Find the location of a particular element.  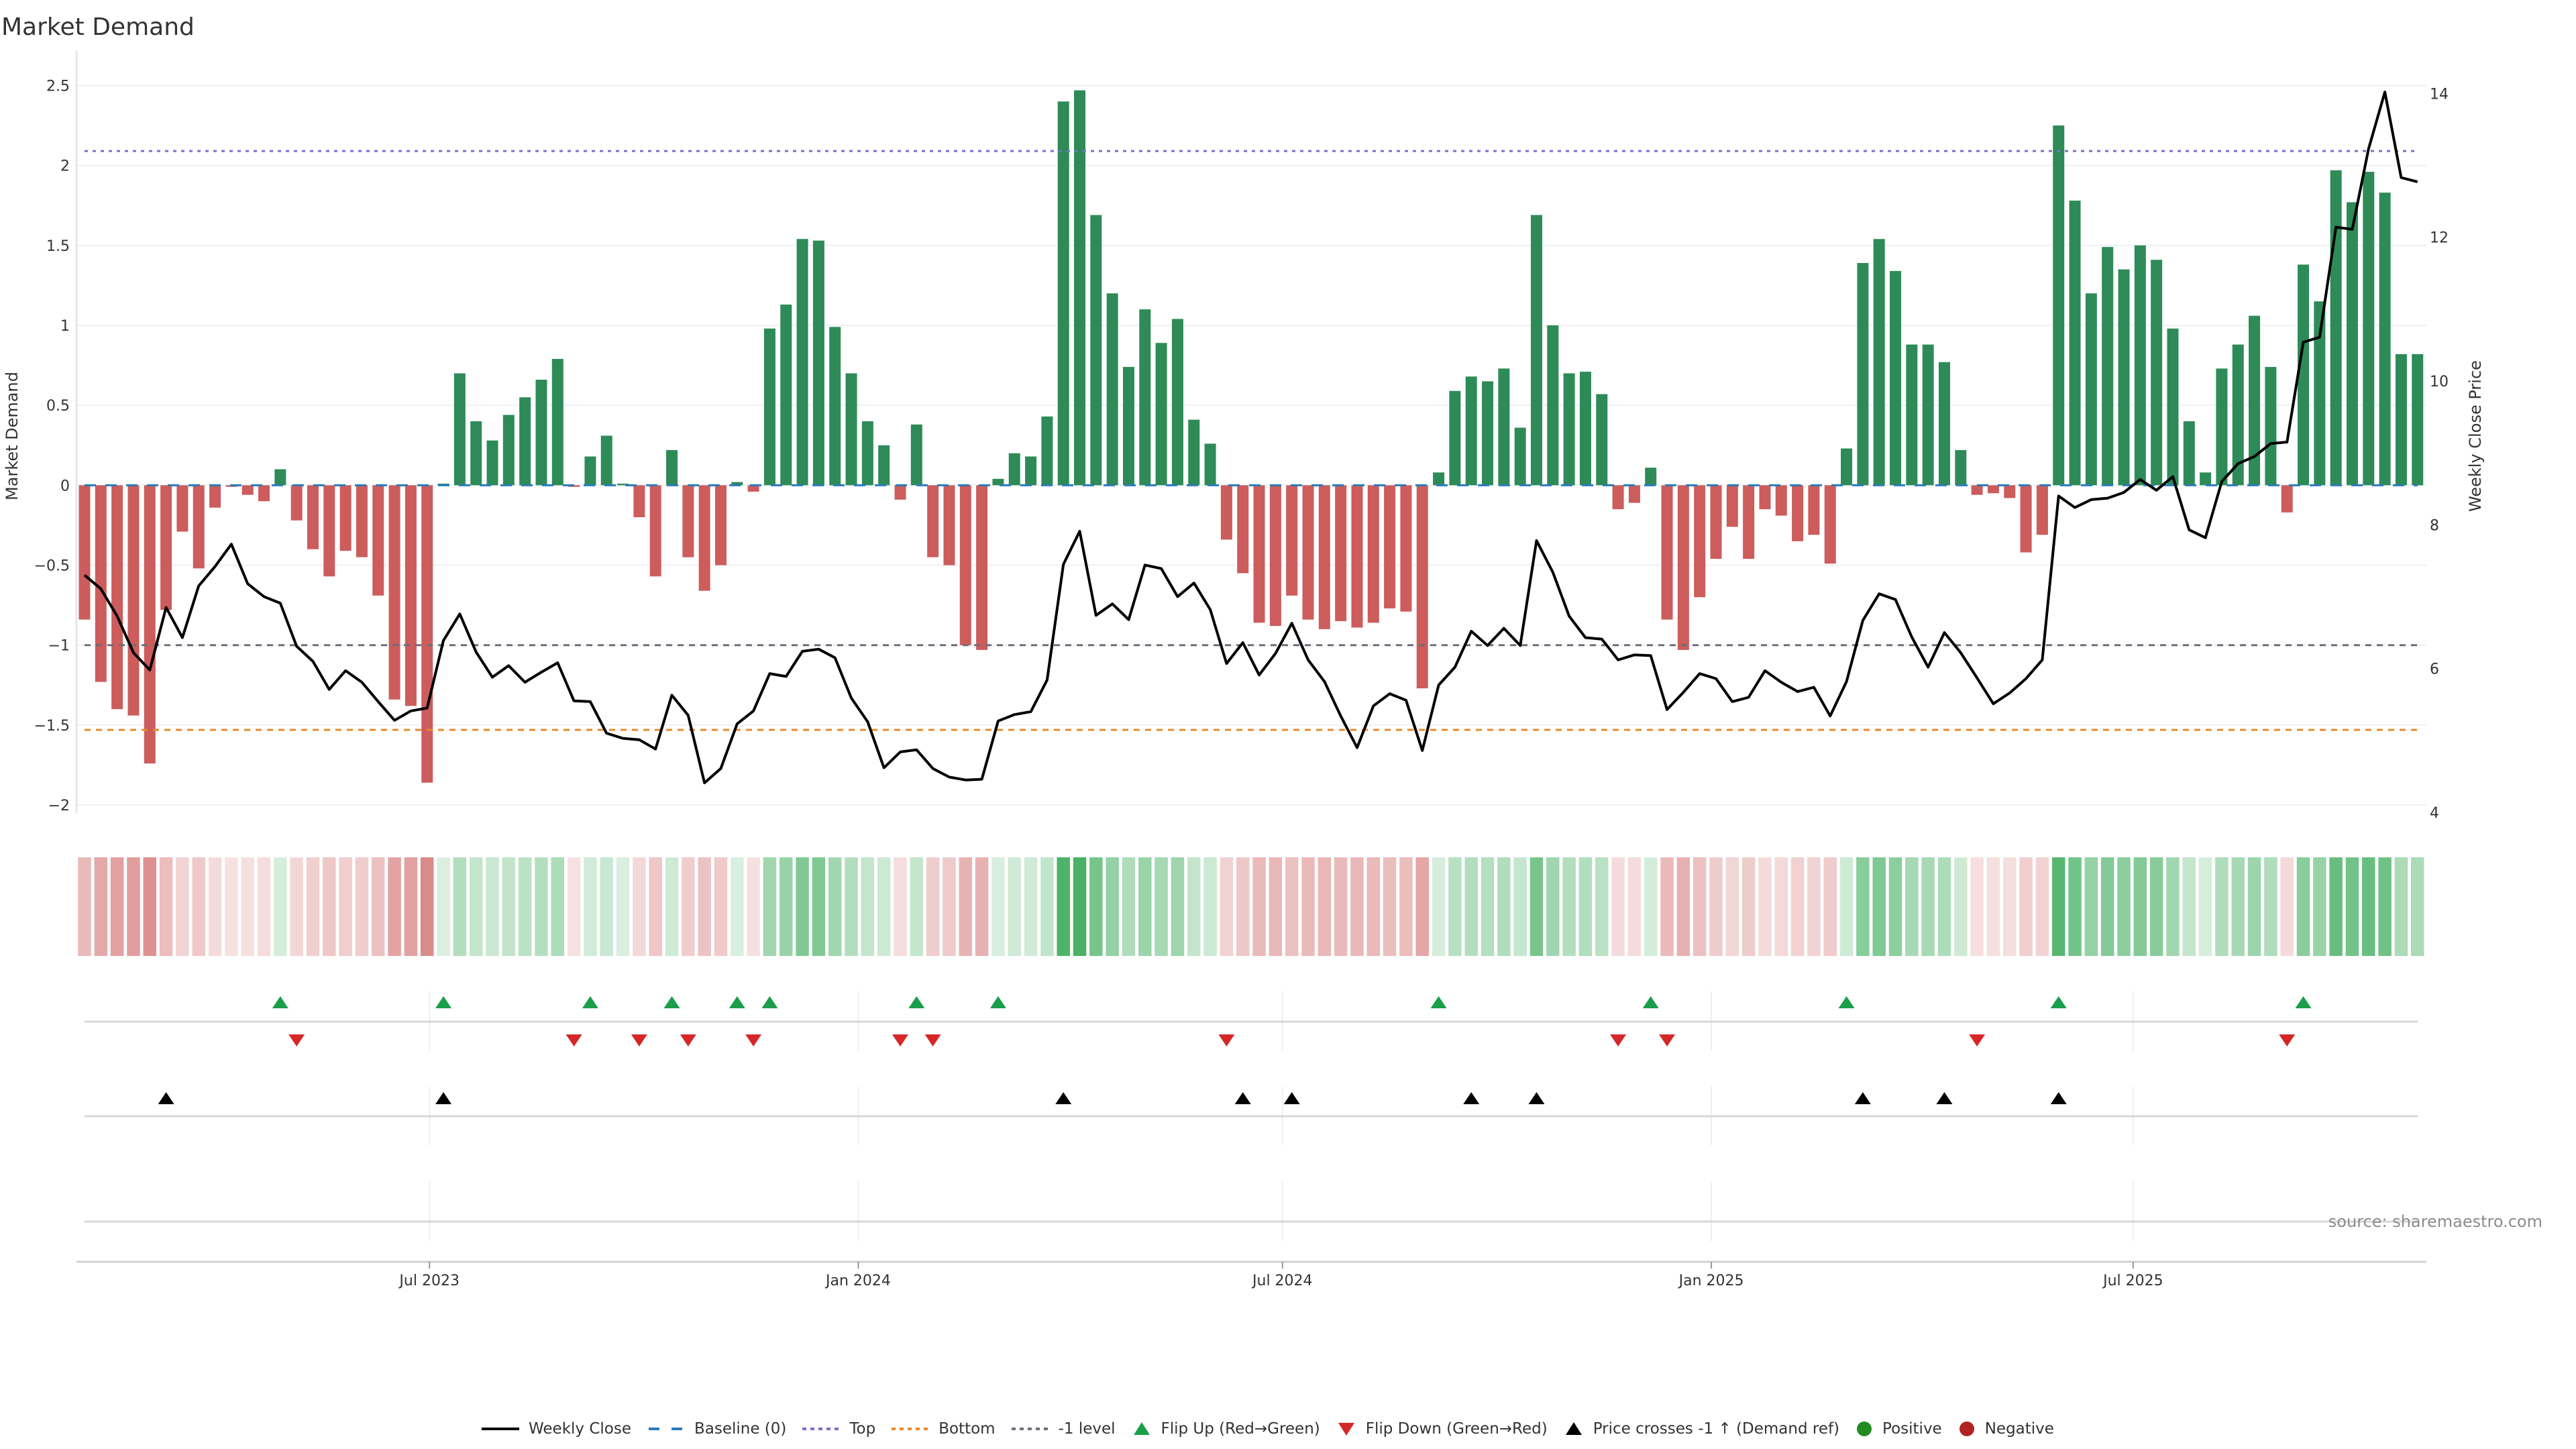

flip-up-marker is located at coordinates (1438, 1002).